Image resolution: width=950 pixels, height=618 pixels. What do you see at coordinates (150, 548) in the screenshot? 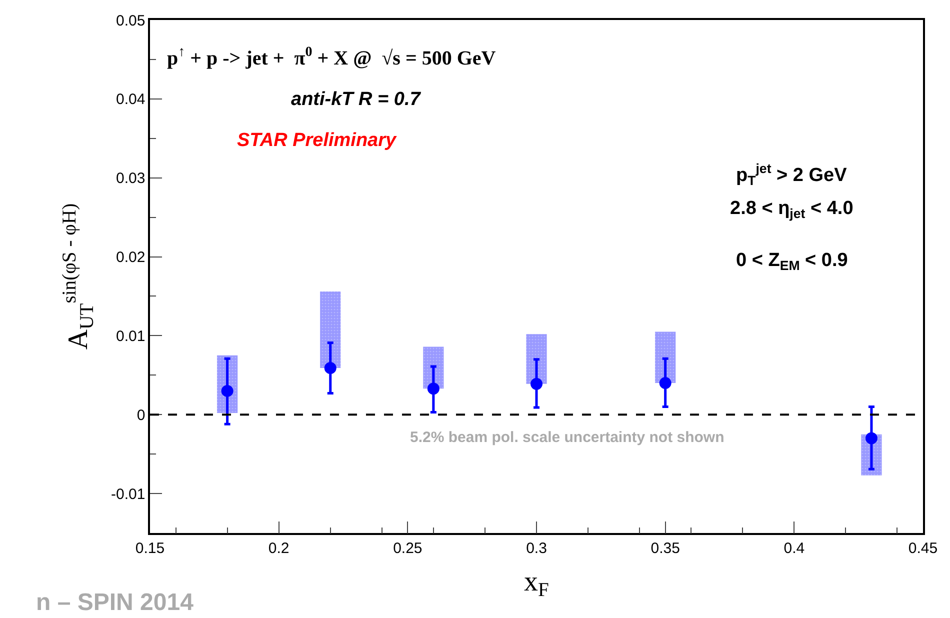
I see `x-tick-label: 0.15` at bounding box center [150, 548].